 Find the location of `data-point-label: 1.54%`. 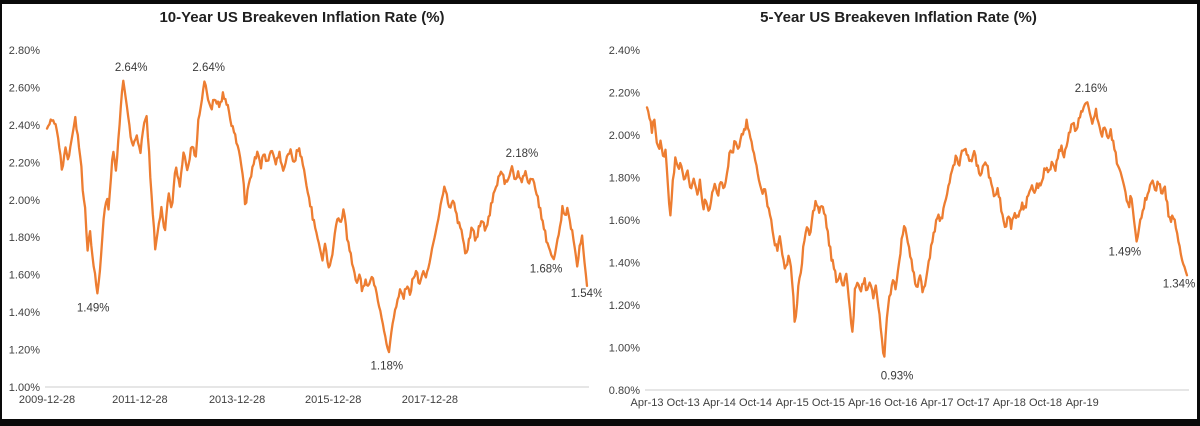

data-point-label: 1.54% is located at coordinates (586, 294).